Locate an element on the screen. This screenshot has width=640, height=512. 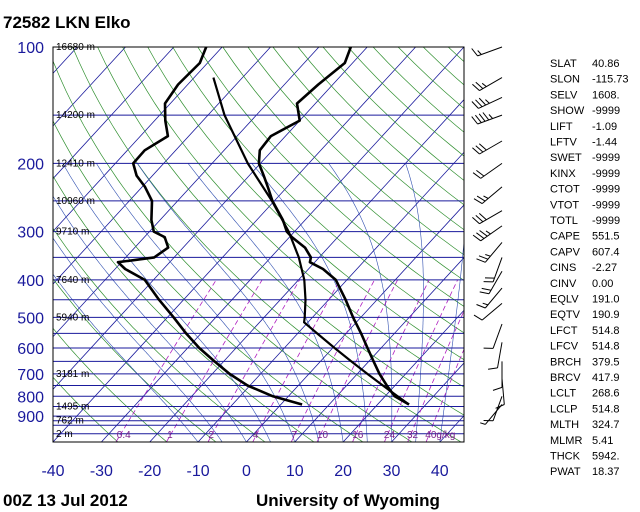
index-name: VTOT is located at coordinates (564, 205).